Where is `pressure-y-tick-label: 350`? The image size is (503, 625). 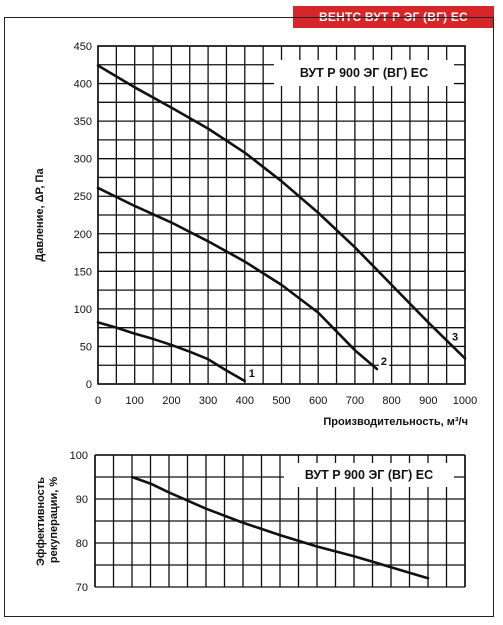
pressure-y-tick-label: 350 is located at coordinates (83, 122).